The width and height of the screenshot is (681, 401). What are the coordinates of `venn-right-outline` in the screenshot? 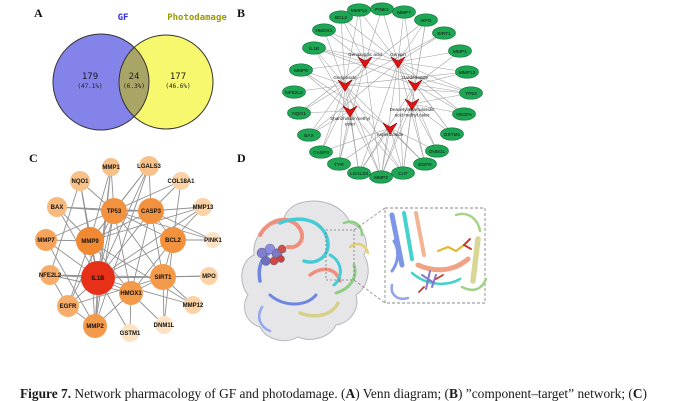 It's located at (166, 82).